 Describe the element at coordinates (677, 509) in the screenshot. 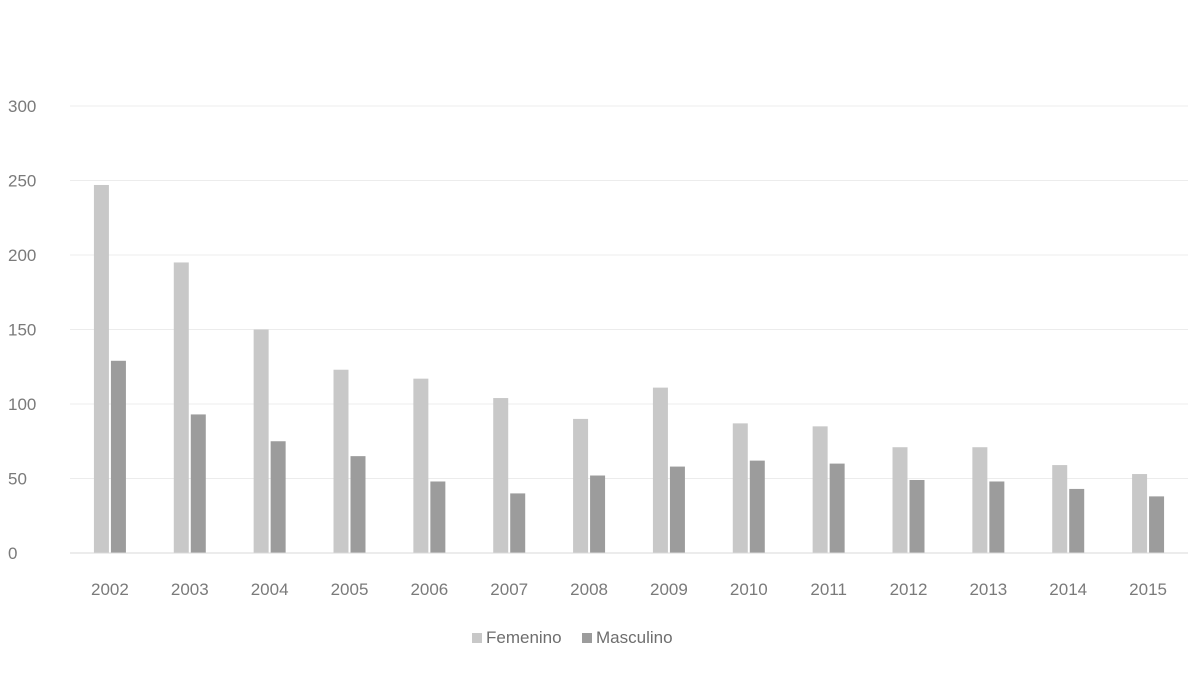

I see `bar-masculino-2009` at that location.